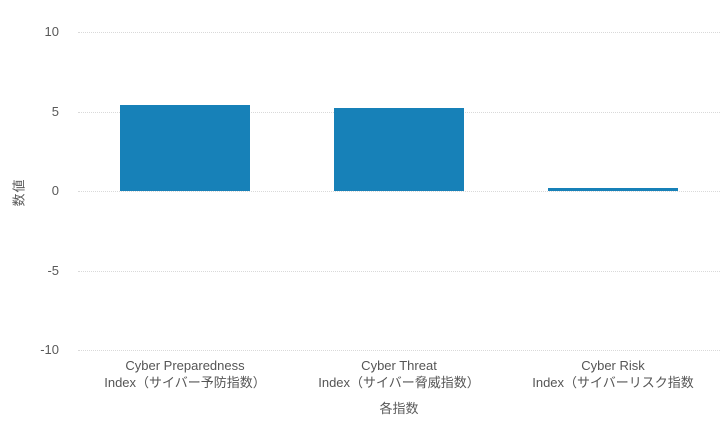 This screenshot has width=720, height=426. What do you see at coordinates (55, 190) in the screenshot?
I see `y-tick-label: 0` at bounding box center [55, 190].